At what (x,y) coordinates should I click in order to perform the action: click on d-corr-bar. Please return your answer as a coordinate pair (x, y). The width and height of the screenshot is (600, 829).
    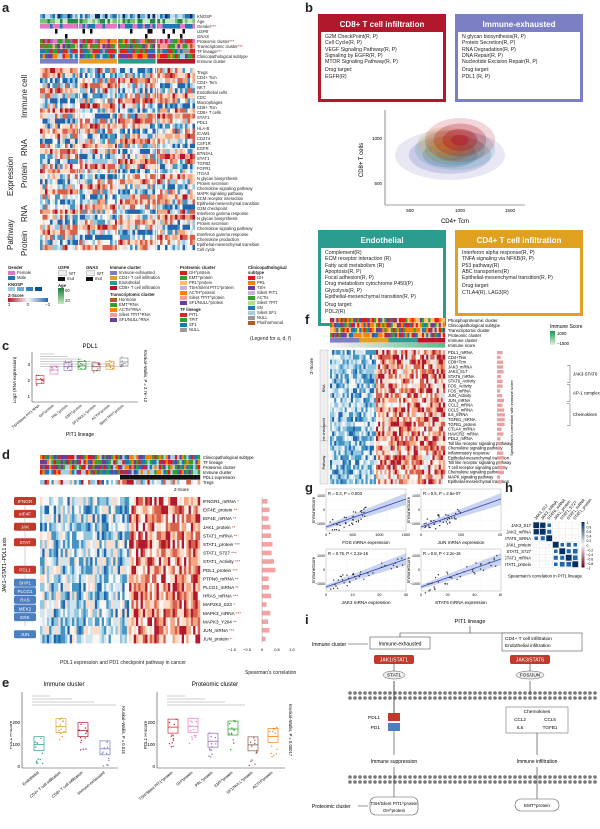
    Looking at the image, I should click on (268, 561).